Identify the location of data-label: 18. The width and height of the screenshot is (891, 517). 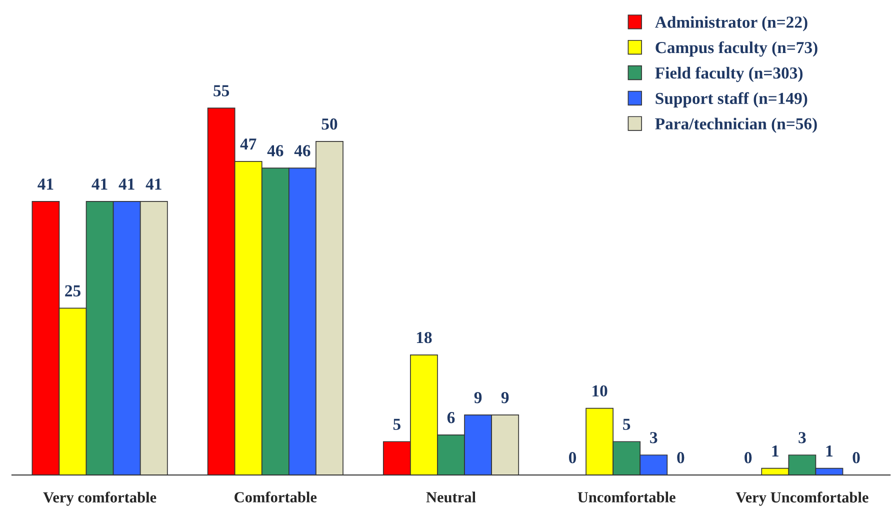
(424, 338).